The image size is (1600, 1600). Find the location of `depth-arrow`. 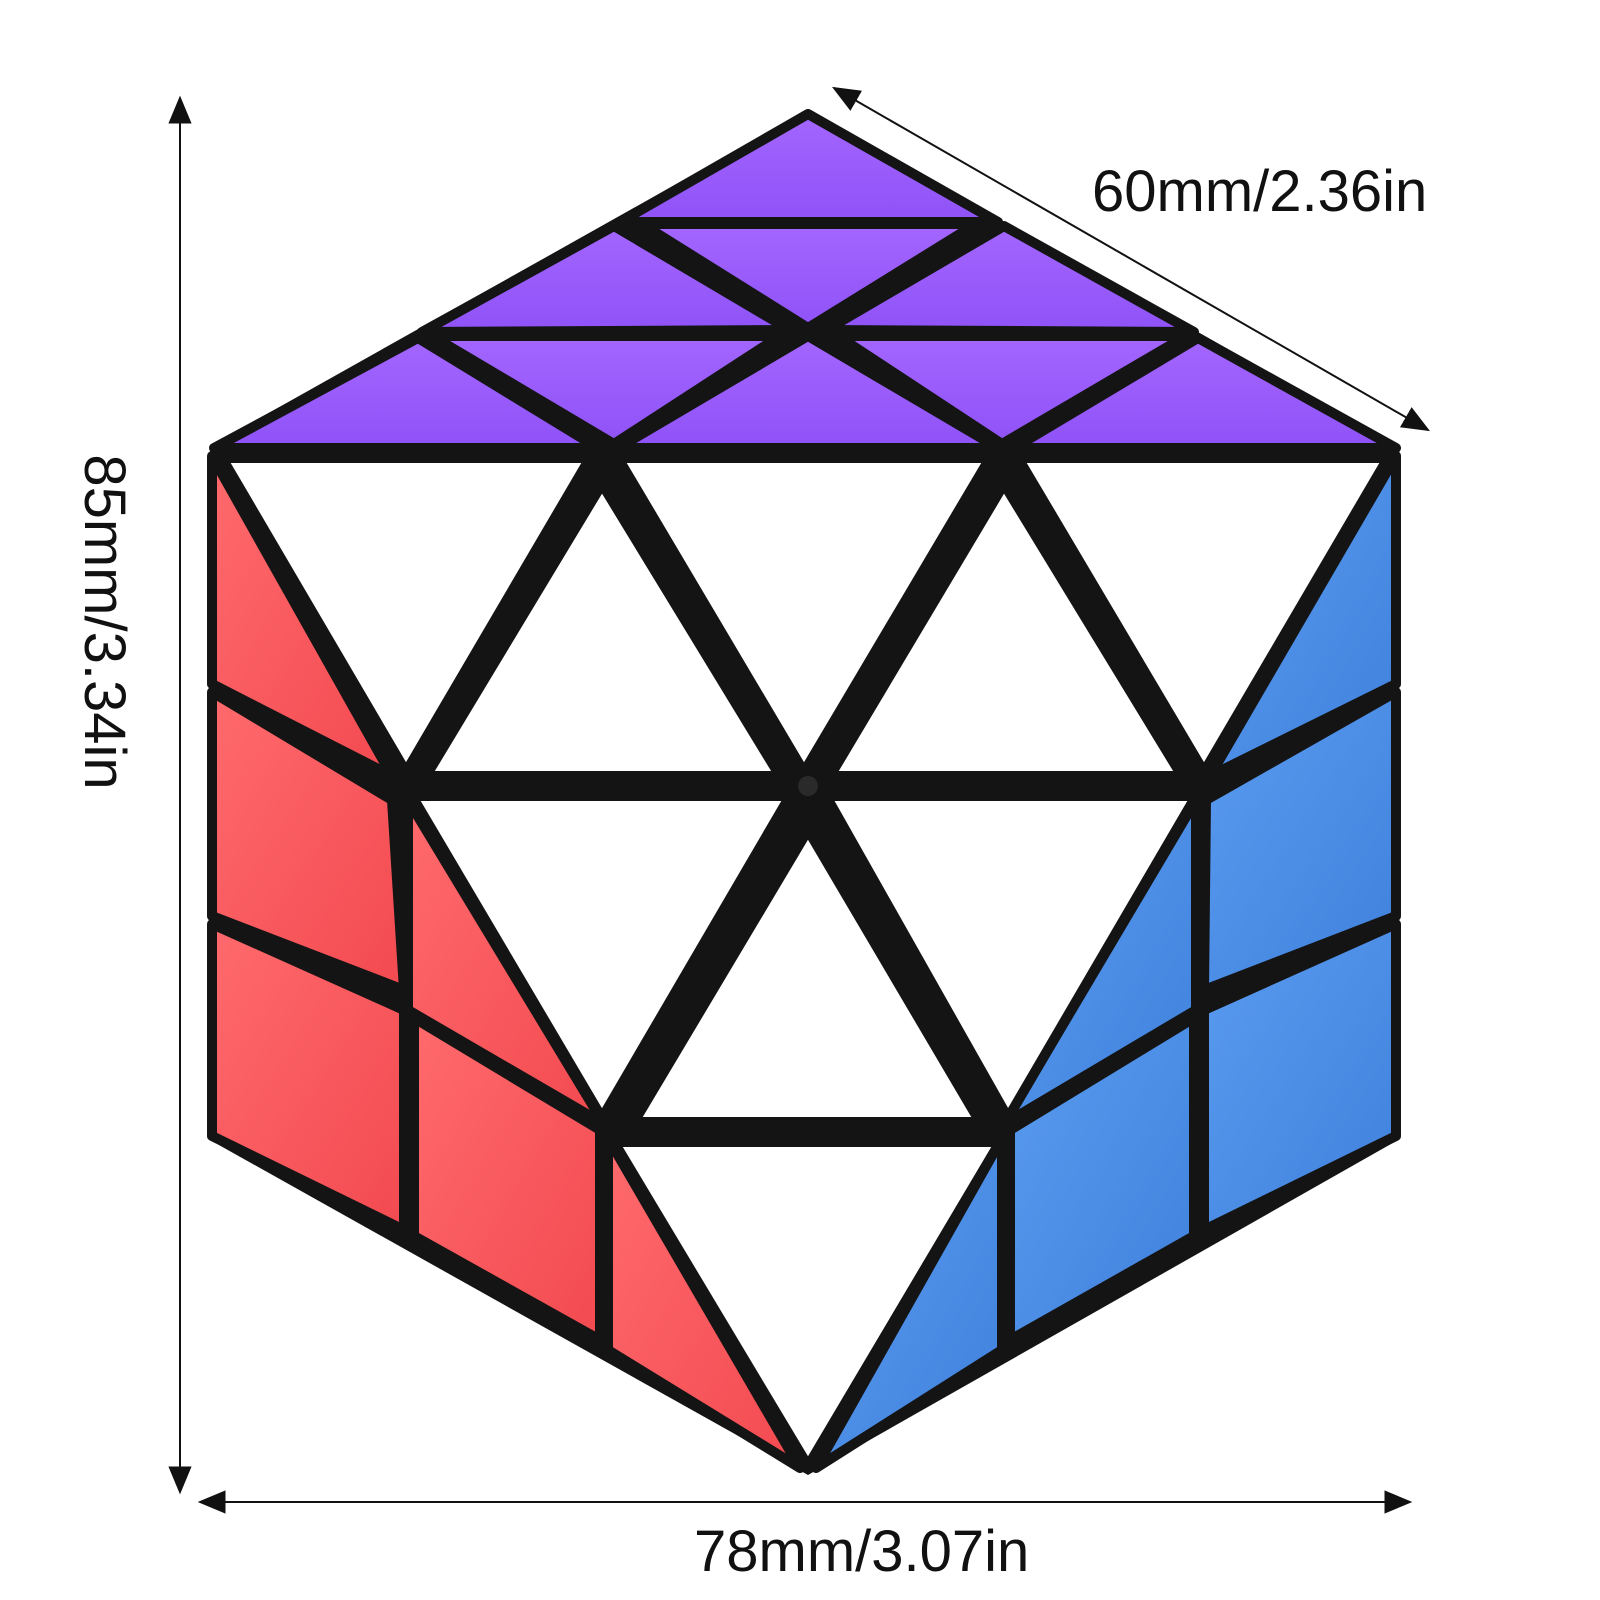

depth-arrow is located at coordinates (1131, 259).